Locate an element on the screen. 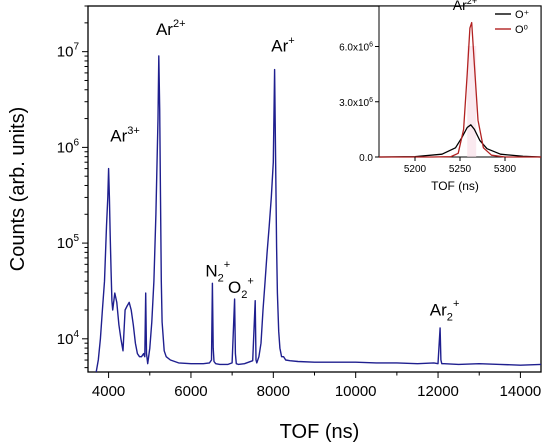 The image size is (550, 446). y-tick-label: 10⁷ is located at coordinates (68, 51).